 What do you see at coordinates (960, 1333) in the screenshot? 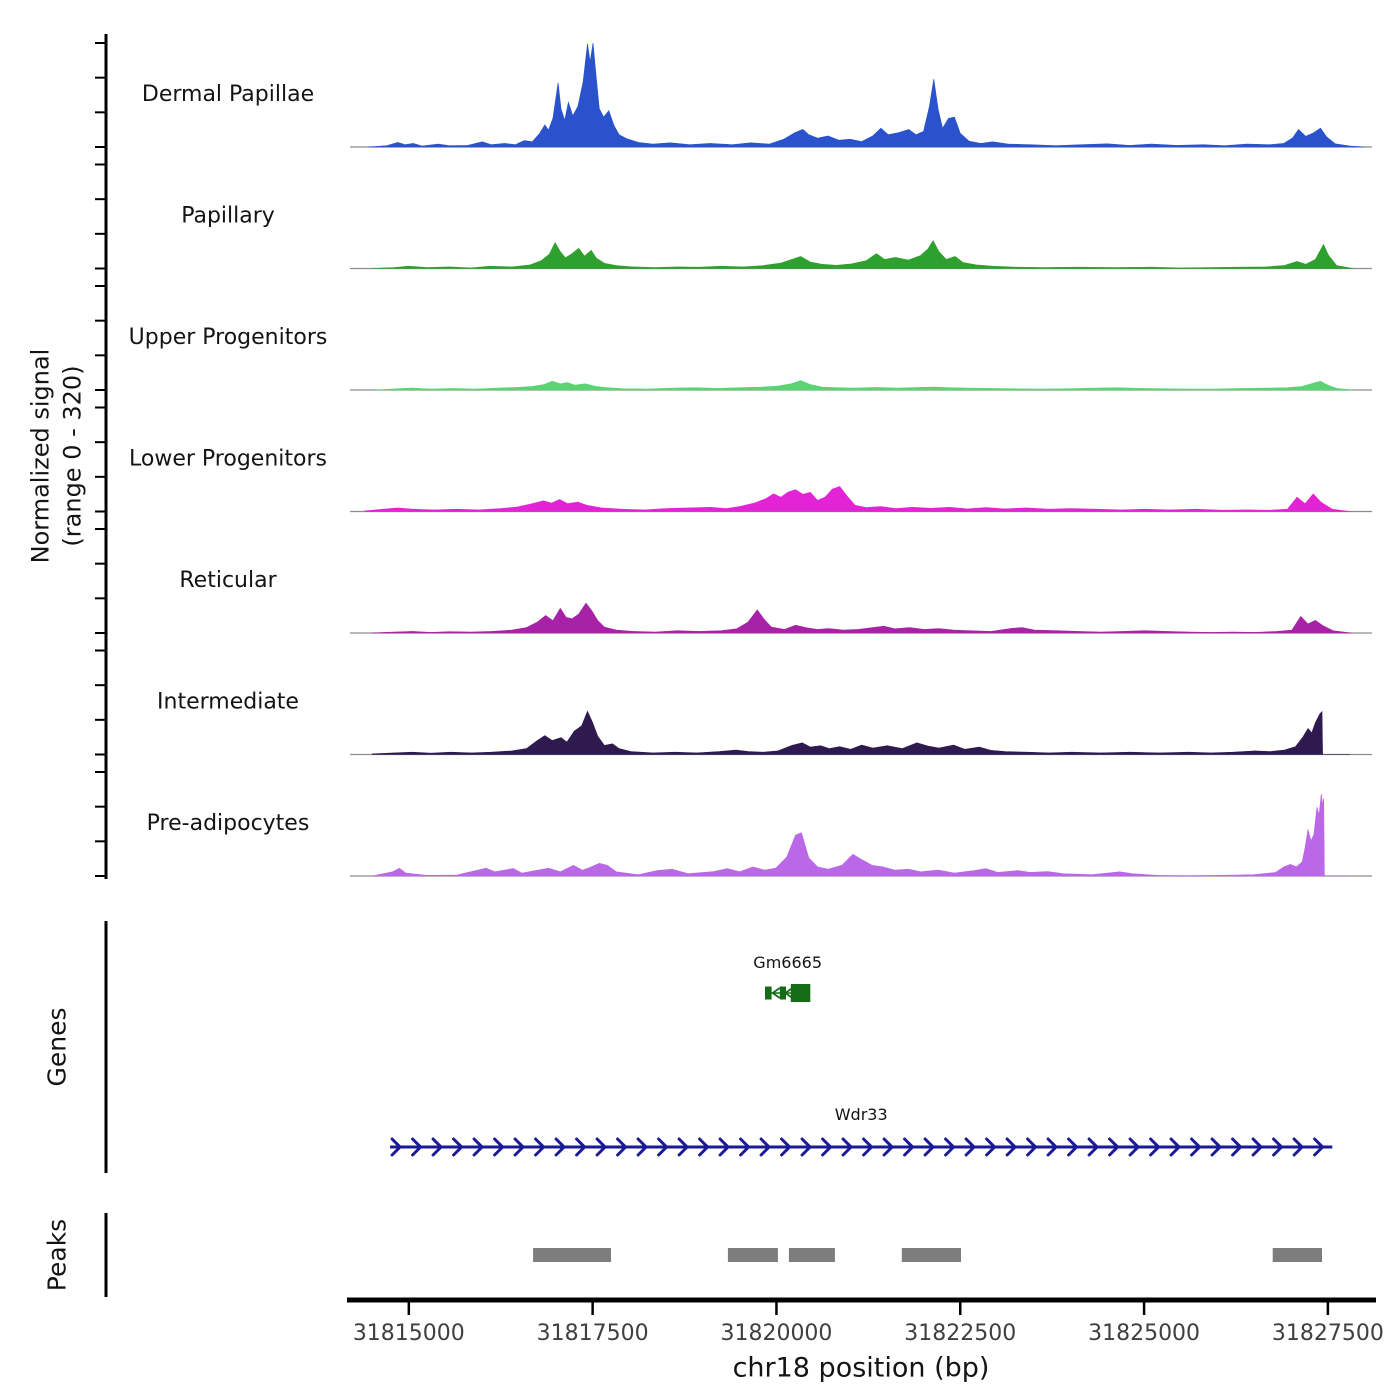
I see `x-axis-tick-label: 31822500` at bounding box center [960, 1333].